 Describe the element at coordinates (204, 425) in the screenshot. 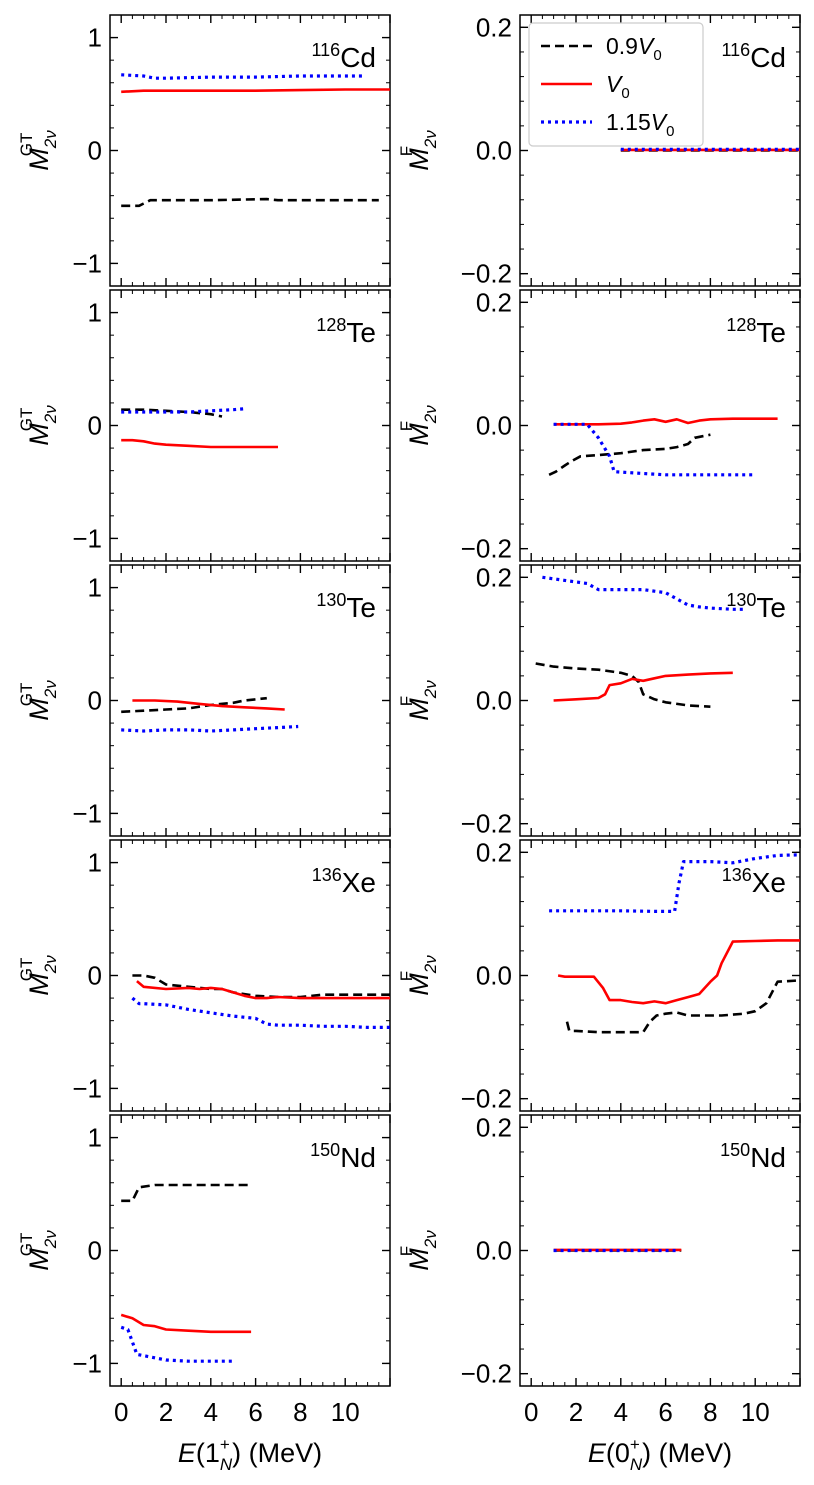

I see `panel-left-128Te: −1 0 1 128Te M2νGT` at that location.